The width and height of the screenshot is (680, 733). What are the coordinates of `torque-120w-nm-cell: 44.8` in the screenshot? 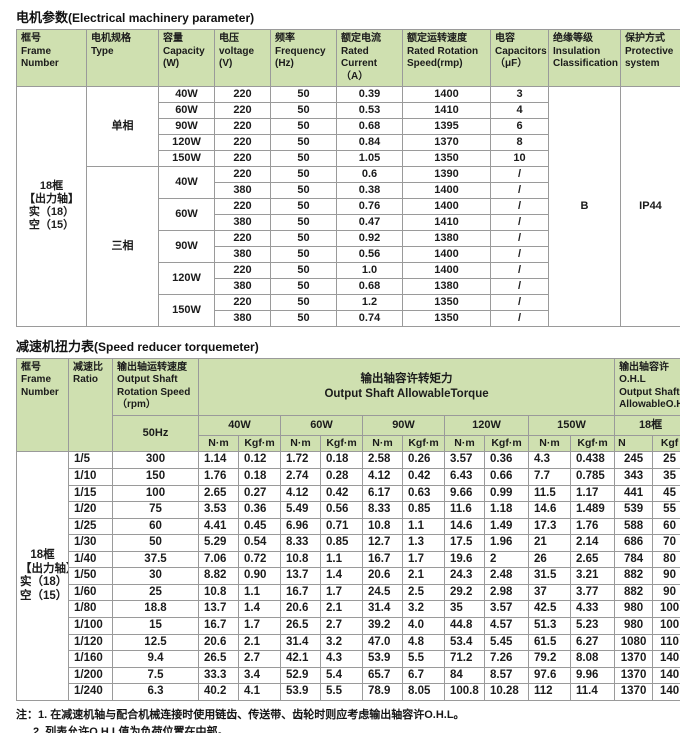 It's located at (464, 626).